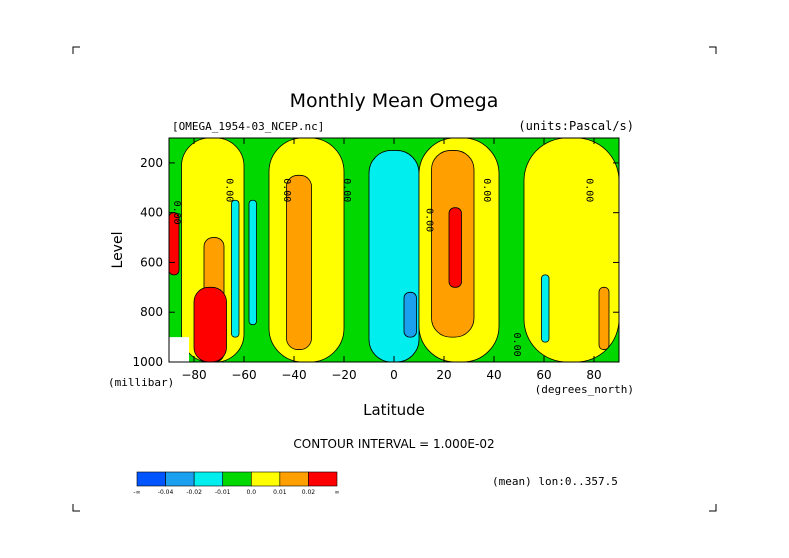  I want to click on x-tick-label: 40, so click(493, 375).